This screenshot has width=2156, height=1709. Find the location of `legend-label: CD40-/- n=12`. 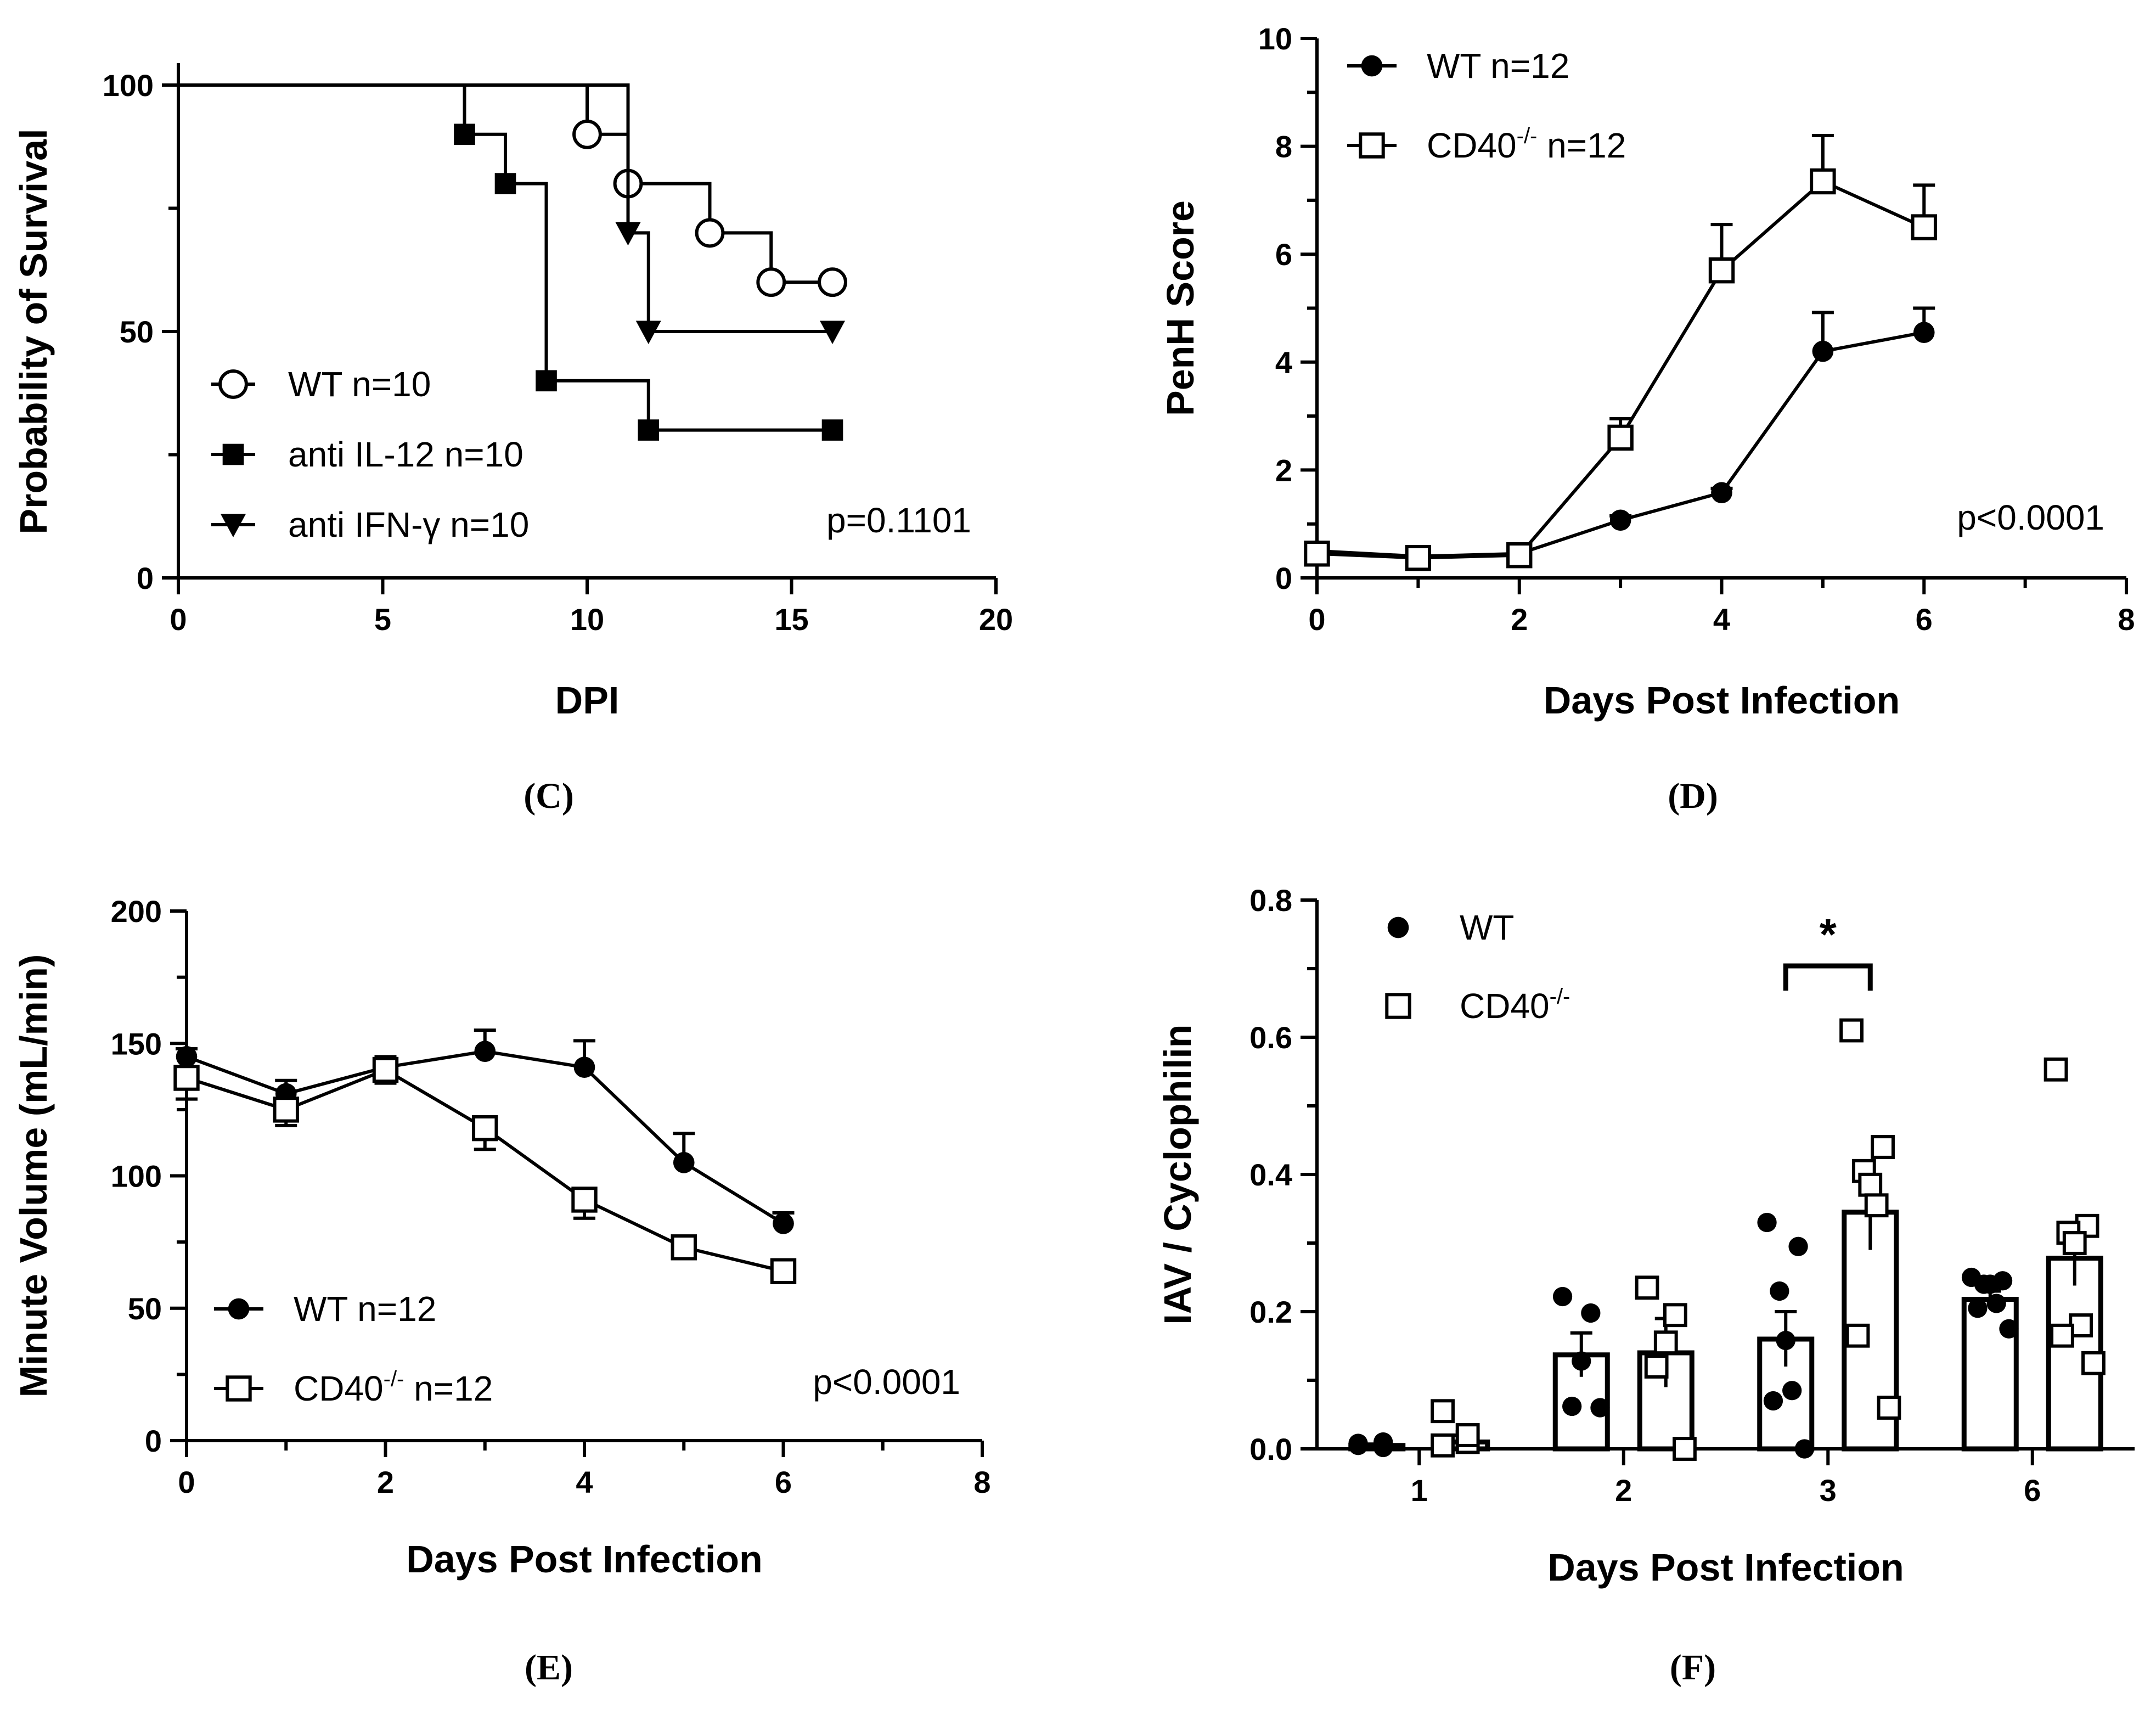

legend-label: CD40-/- n=12 is located at coordinates (1526, 144).